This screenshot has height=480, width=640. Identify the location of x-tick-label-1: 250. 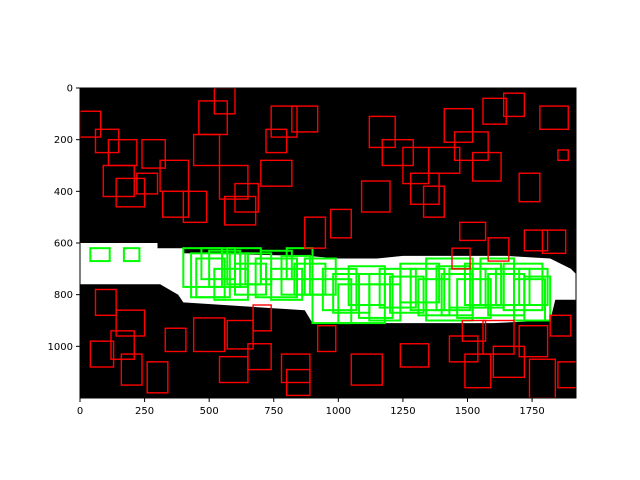
(144, 411).